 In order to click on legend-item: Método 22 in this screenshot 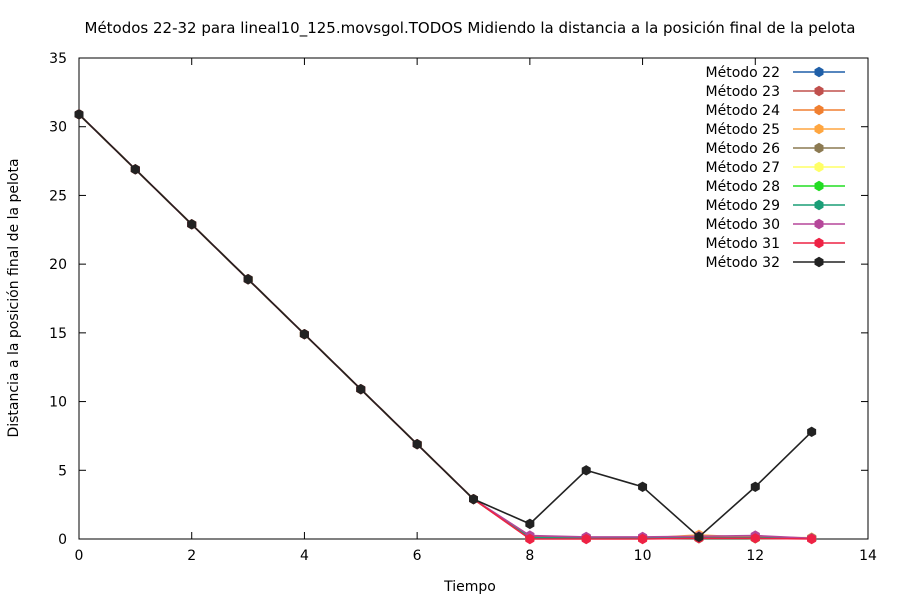, I will do `click(775, 73)`.